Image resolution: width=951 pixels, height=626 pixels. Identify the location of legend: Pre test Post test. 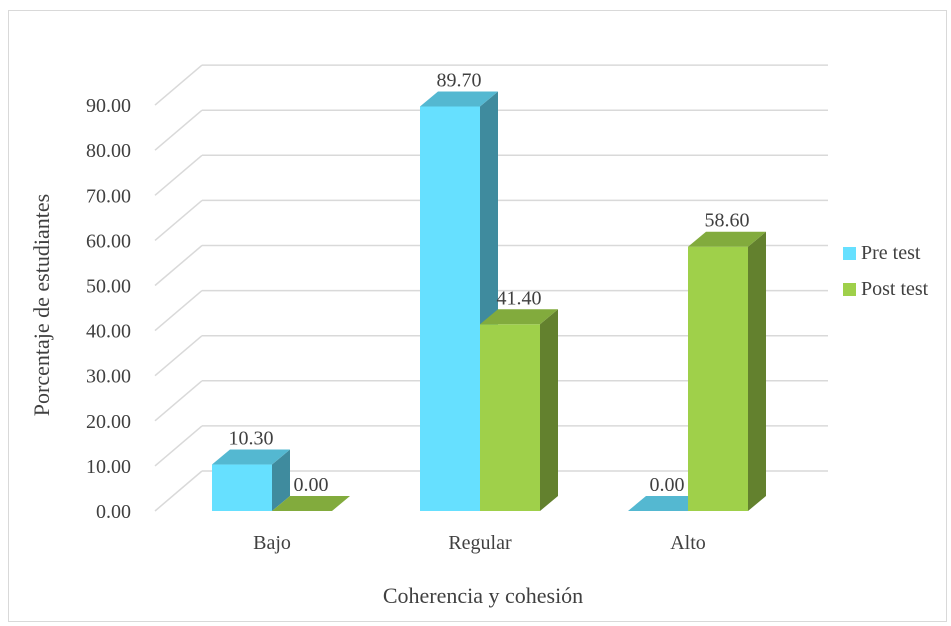
(886, 271).